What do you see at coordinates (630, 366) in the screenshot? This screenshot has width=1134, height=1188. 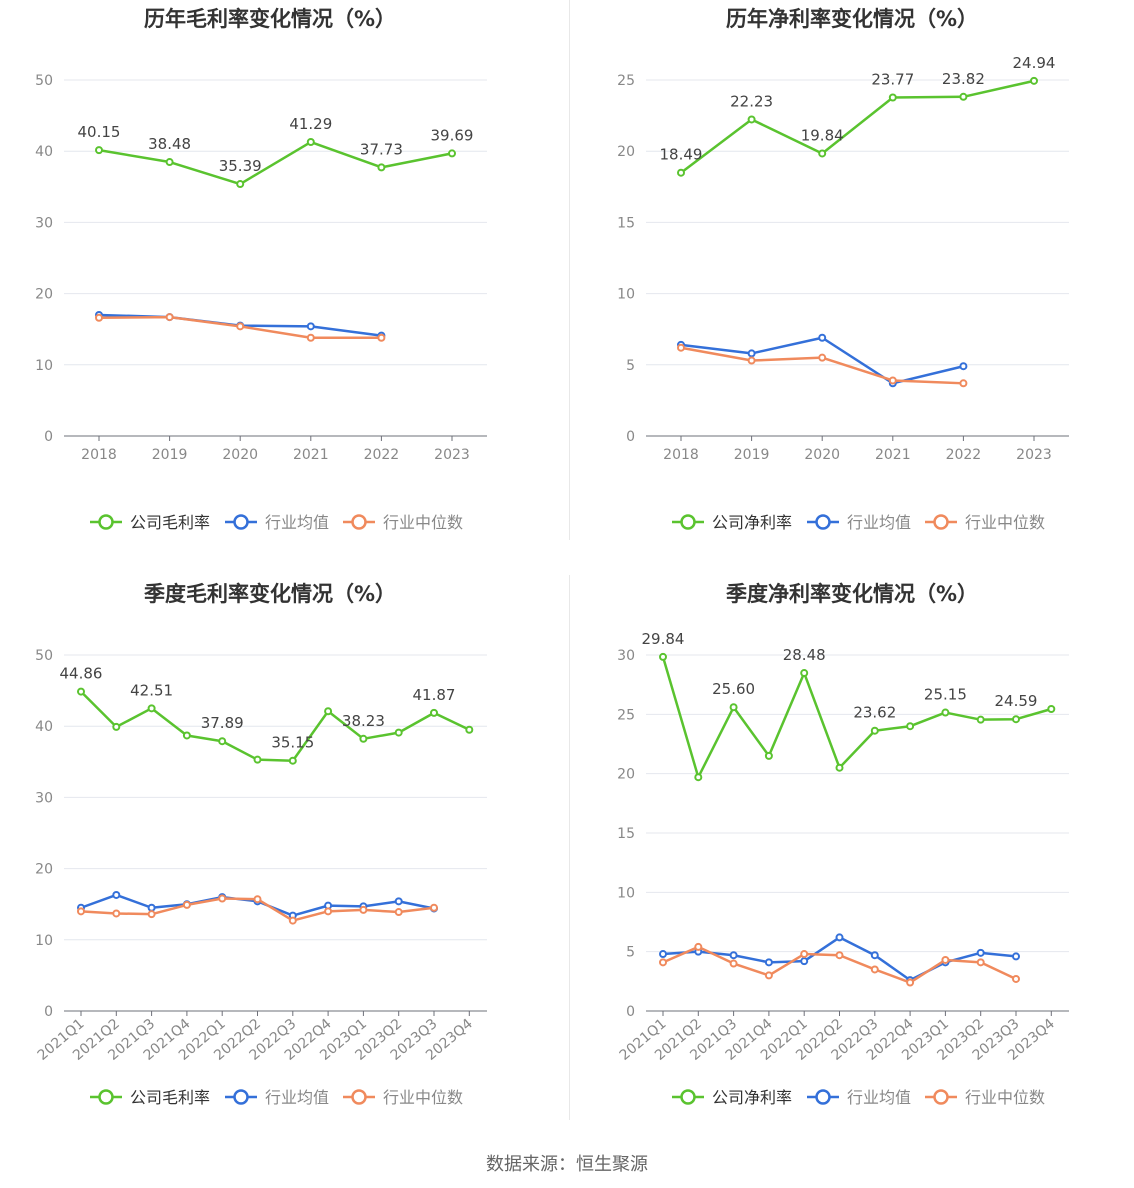 I see `y-tick-label: 5` at bounding box center [630, 366].